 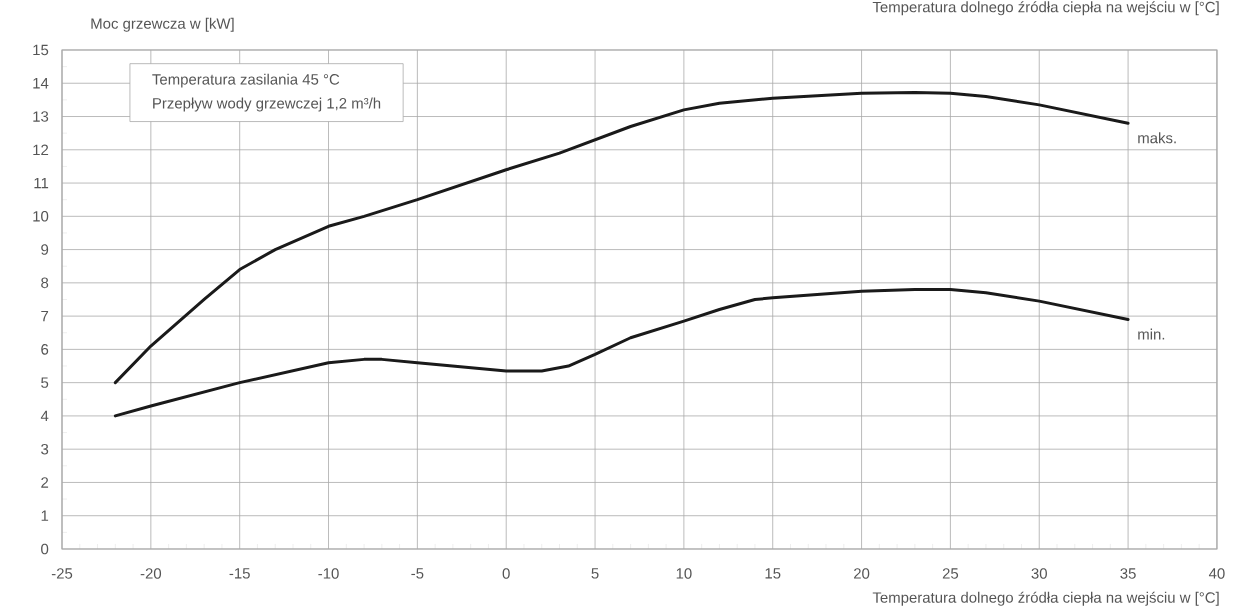 I want to click on x-axis-title: Temperatura dolnego źródła ciepła na wejściu w [°C], so click(x=1045, y=598).